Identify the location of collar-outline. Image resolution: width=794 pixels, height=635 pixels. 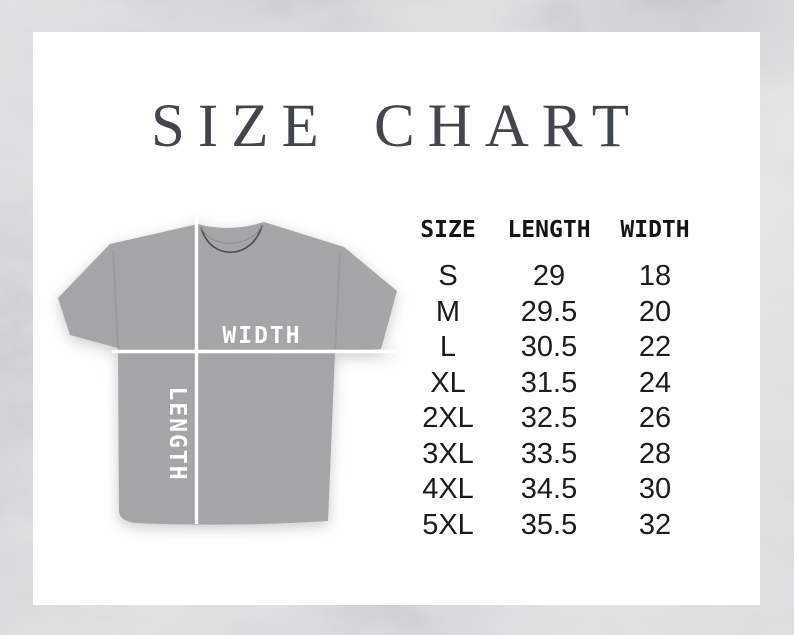
(231, 238).